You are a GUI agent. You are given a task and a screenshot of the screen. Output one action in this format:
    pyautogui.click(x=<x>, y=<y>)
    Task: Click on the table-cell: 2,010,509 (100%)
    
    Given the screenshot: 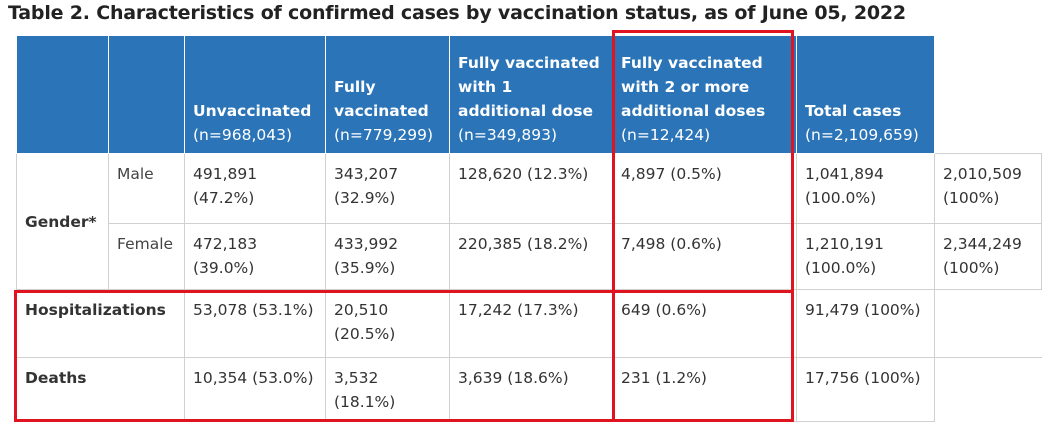 What is the action you would take?
    pyautogui.click(x=988, y=188)
    